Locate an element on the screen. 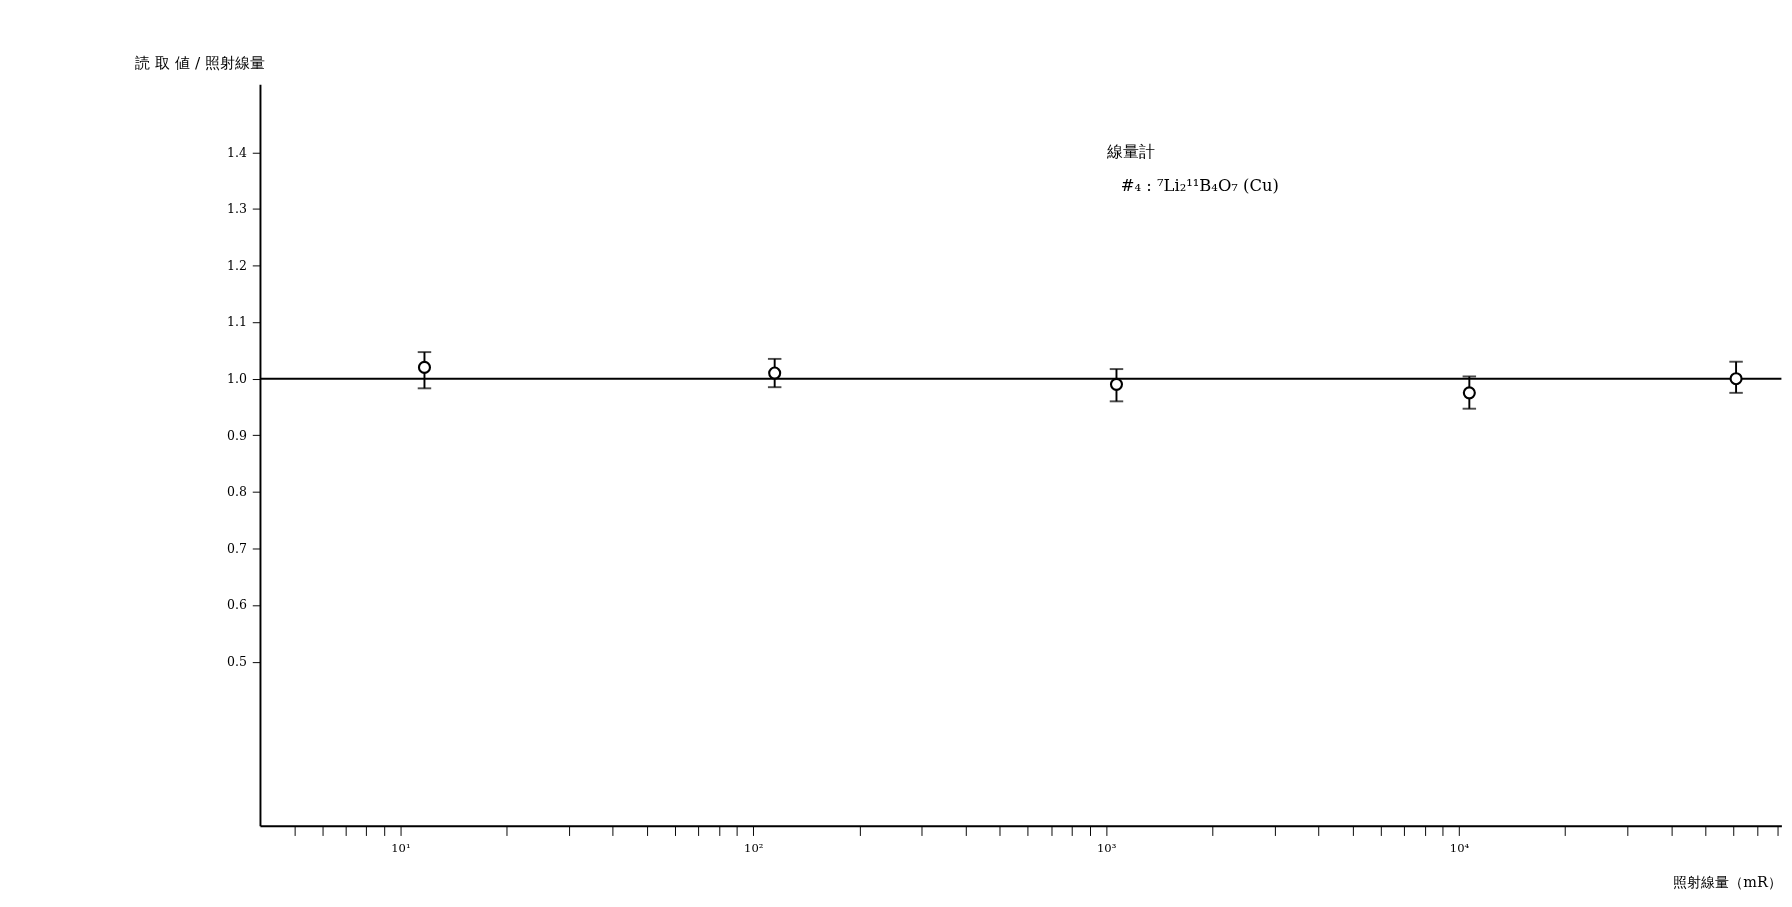 This screenshot has width=1792, height=907. y-tick-label: 1.4 is located at coordinates (237, 152).